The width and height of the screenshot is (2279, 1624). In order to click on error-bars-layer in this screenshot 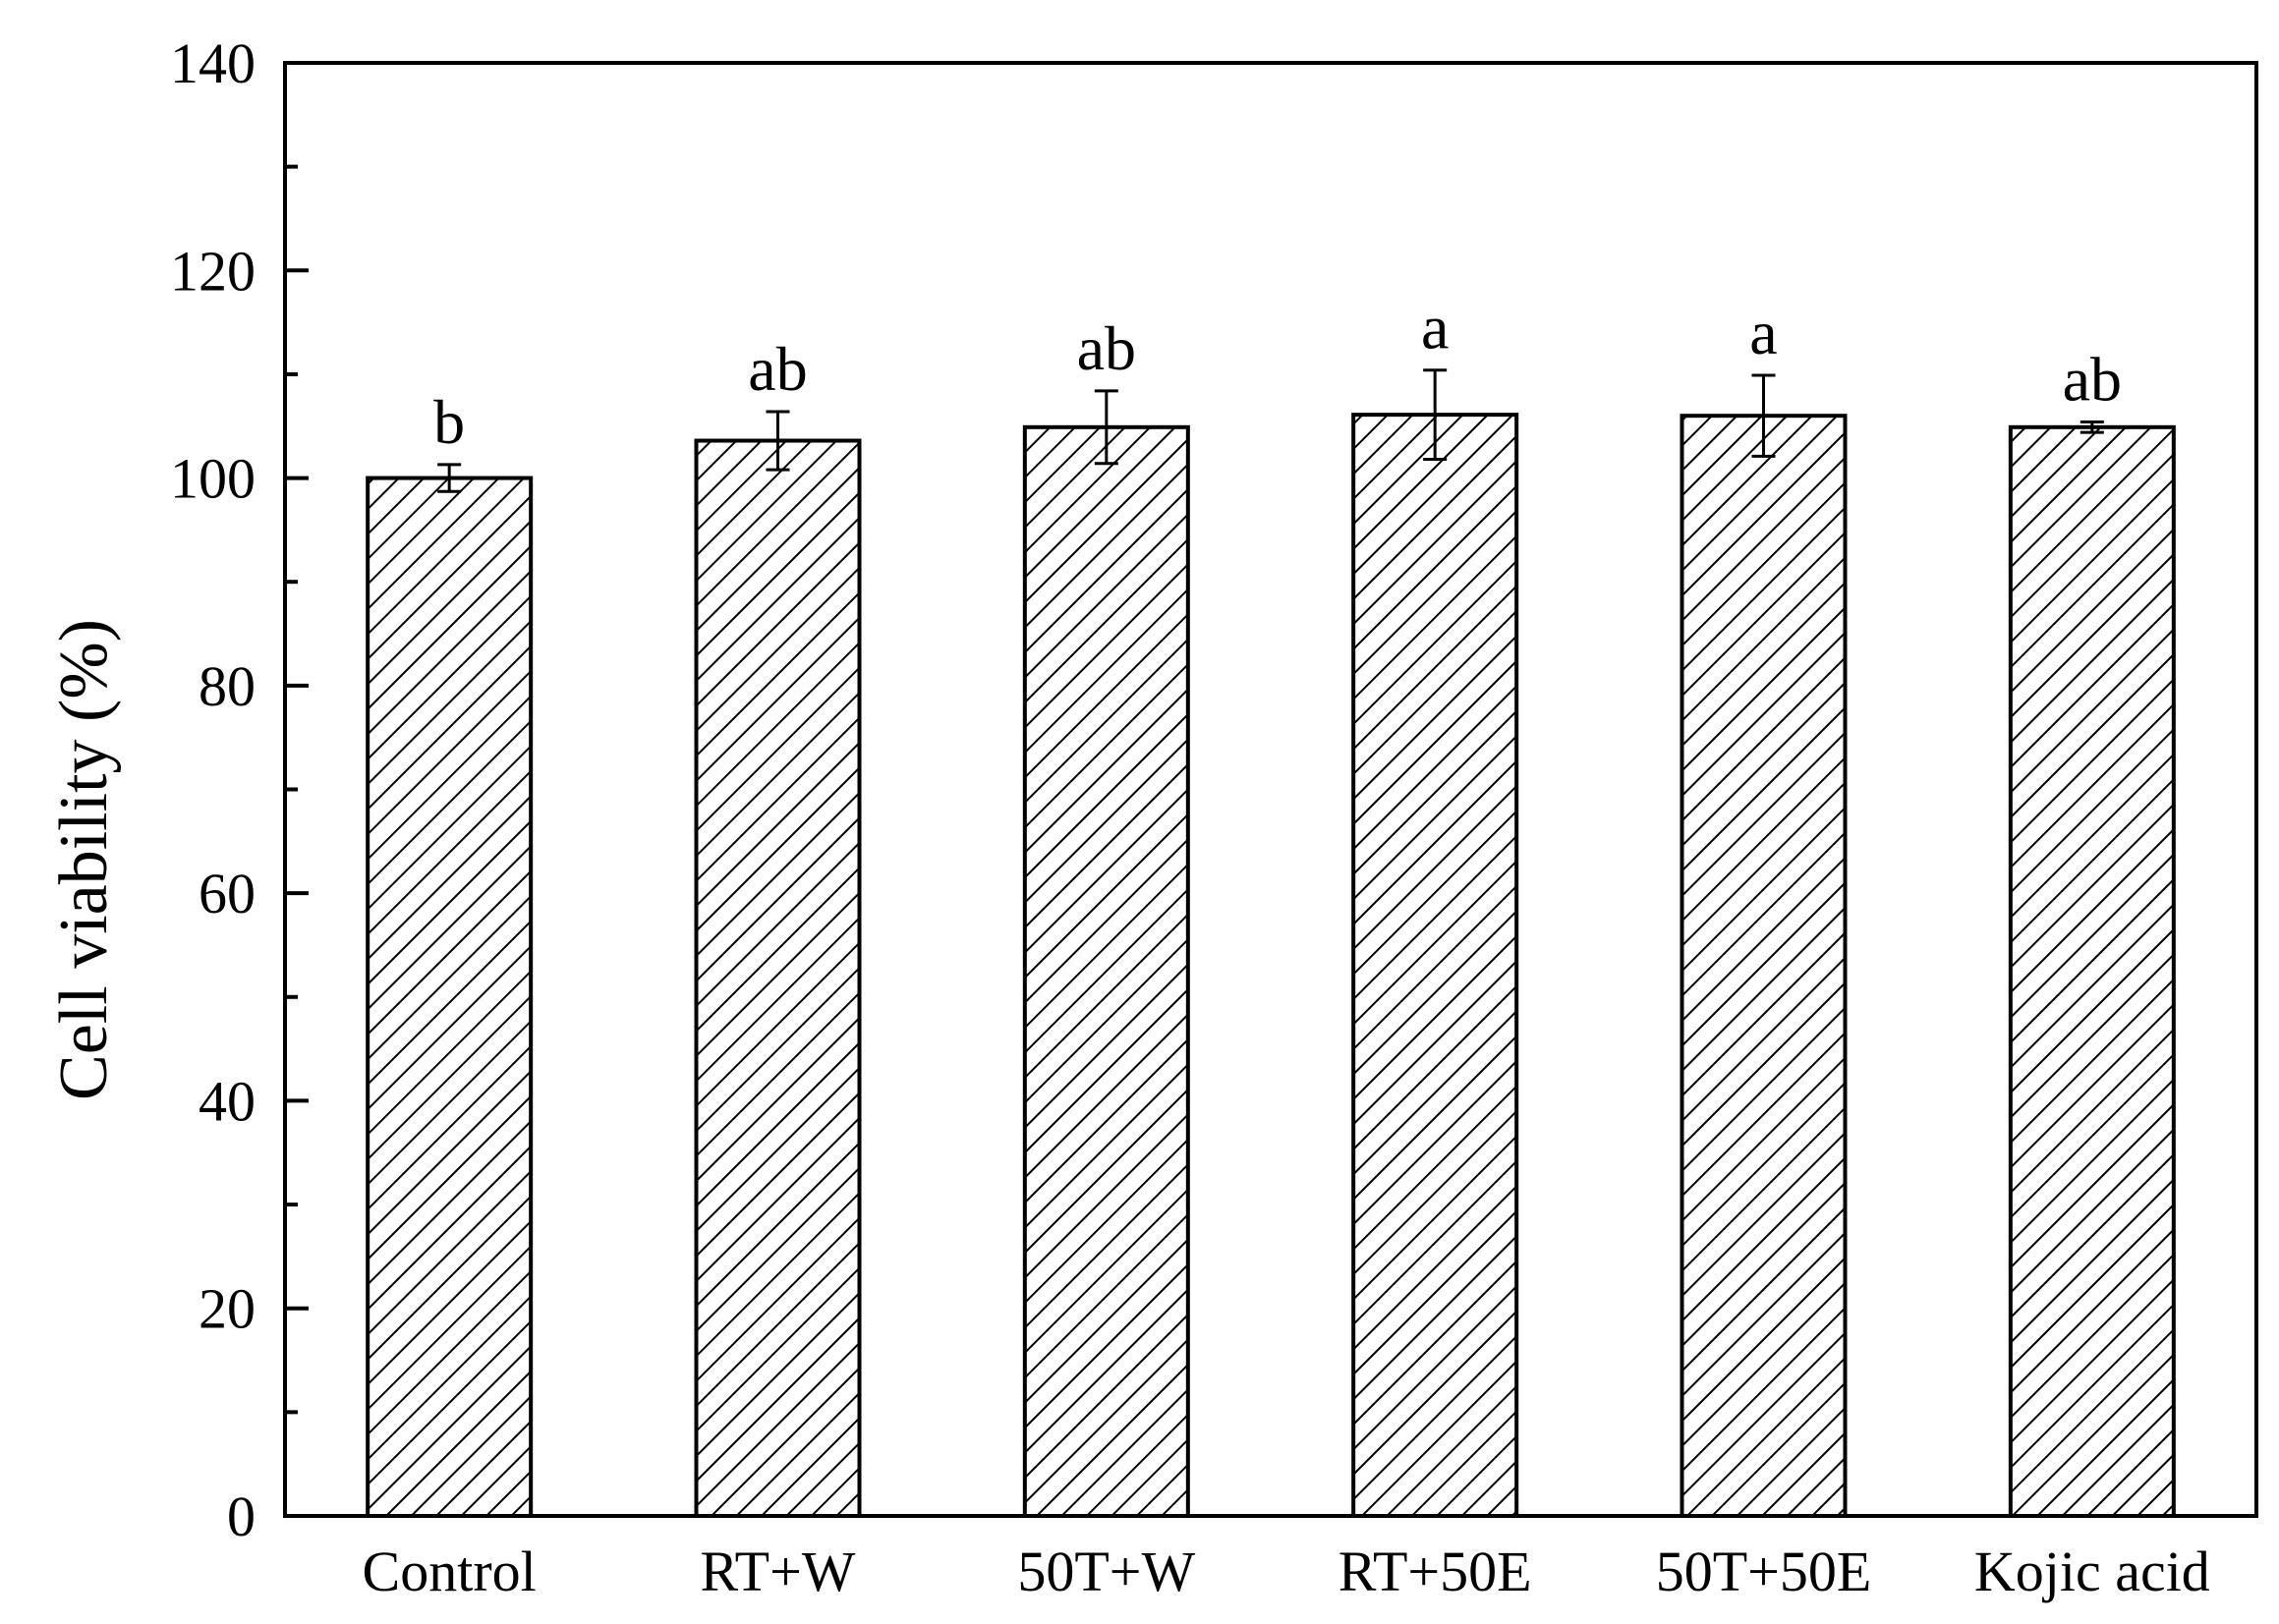, I will do `click(1270, 430)`.